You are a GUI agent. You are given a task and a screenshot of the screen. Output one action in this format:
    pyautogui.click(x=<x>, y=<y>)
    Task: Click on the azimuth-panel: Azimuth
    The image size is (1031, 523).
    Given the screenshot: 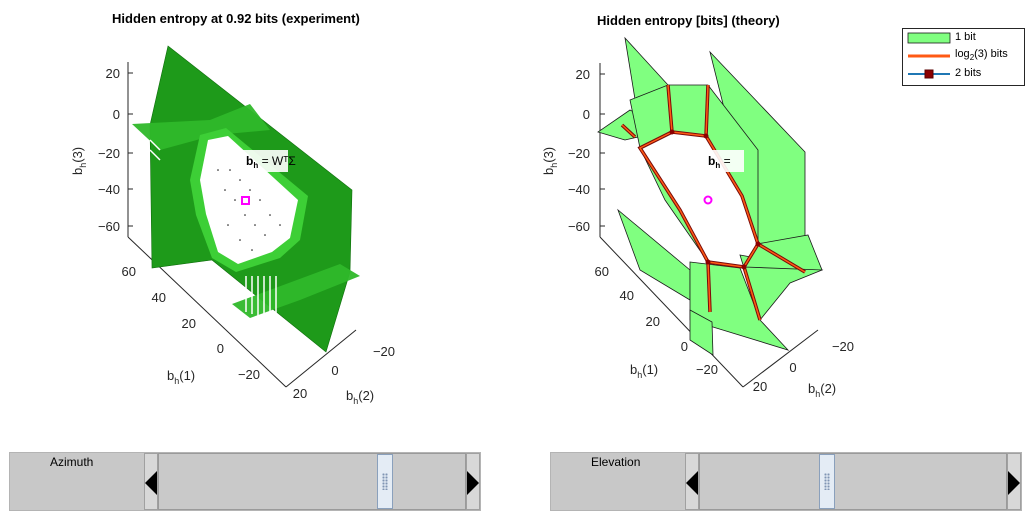 What is the action you would take?
    pyautogui.click(x=245, y=481)
    